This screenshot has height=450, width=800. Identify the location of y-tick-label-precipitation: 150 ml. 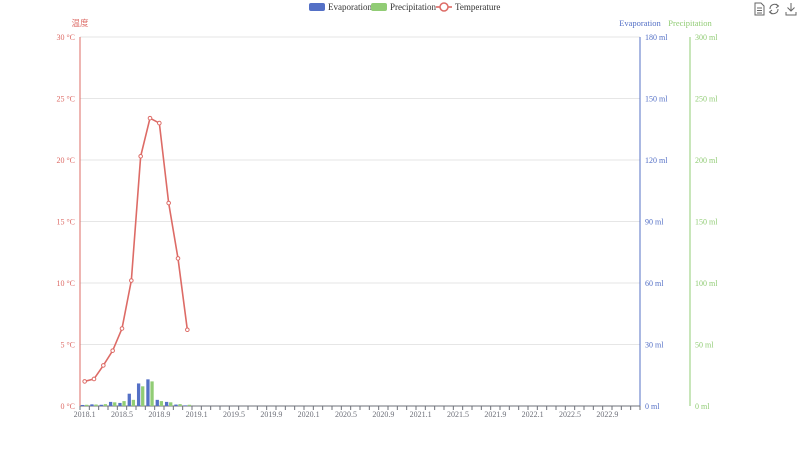
(706, 222).